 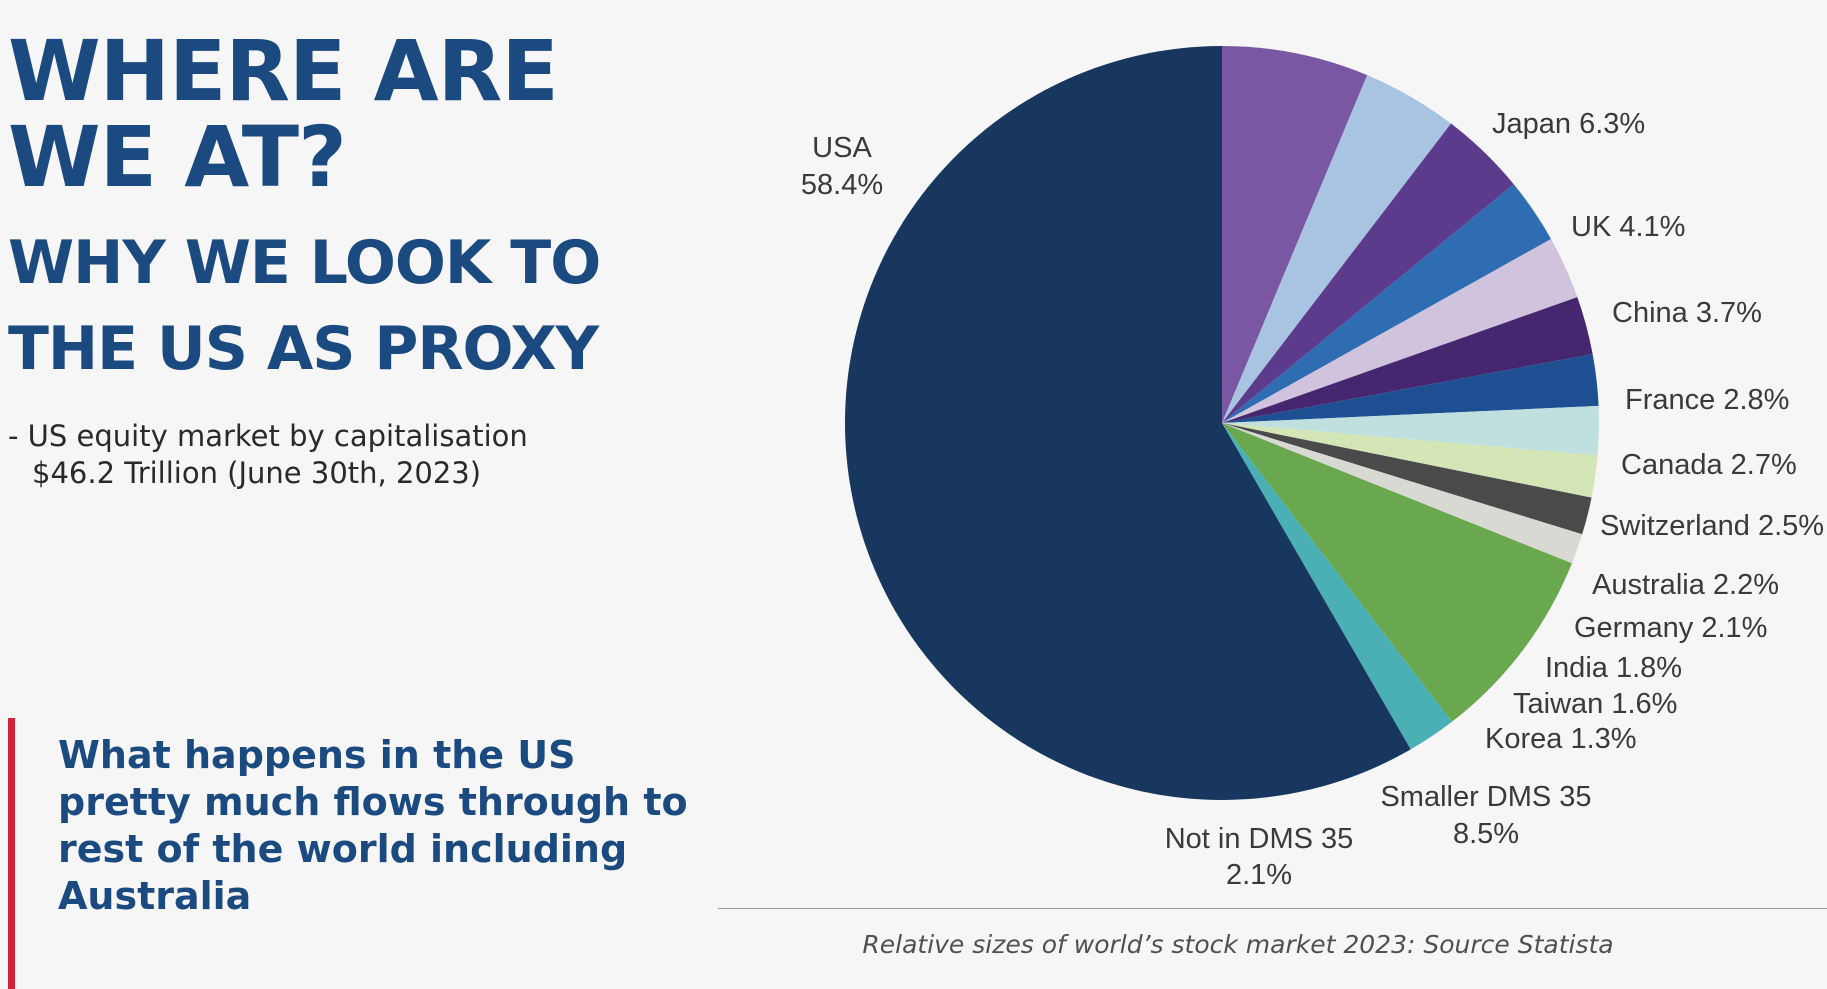 I want to click on pie-label-taiwan: Taiwan 1.6%, so click(x=1595, y=704).